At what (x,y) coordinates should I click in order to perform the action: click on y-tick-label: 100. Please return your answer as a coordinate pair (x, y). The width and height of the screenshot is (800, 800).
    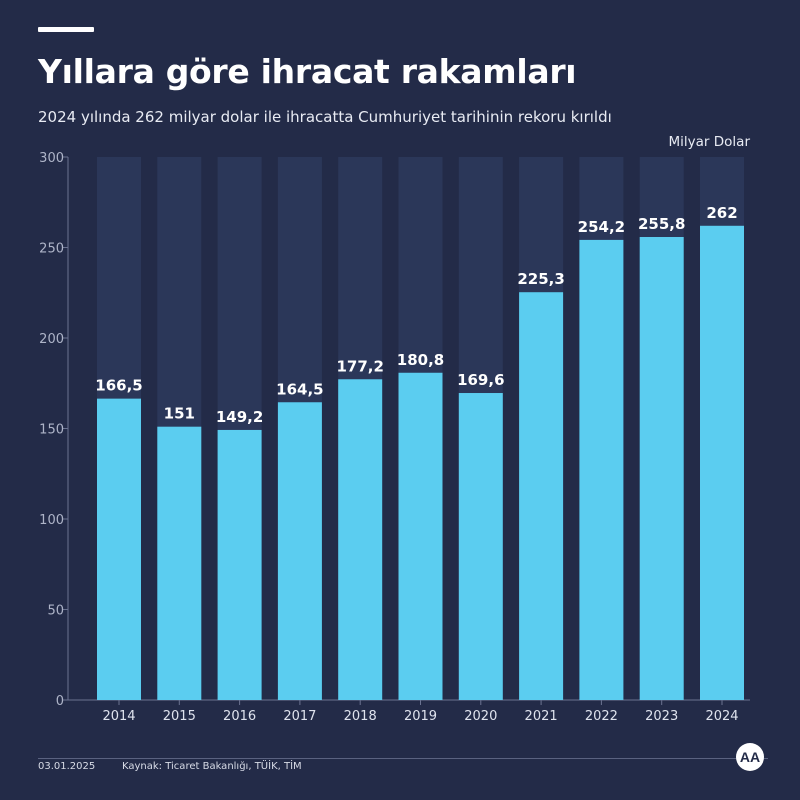
    Looking at the image, I should click on (51, 520).